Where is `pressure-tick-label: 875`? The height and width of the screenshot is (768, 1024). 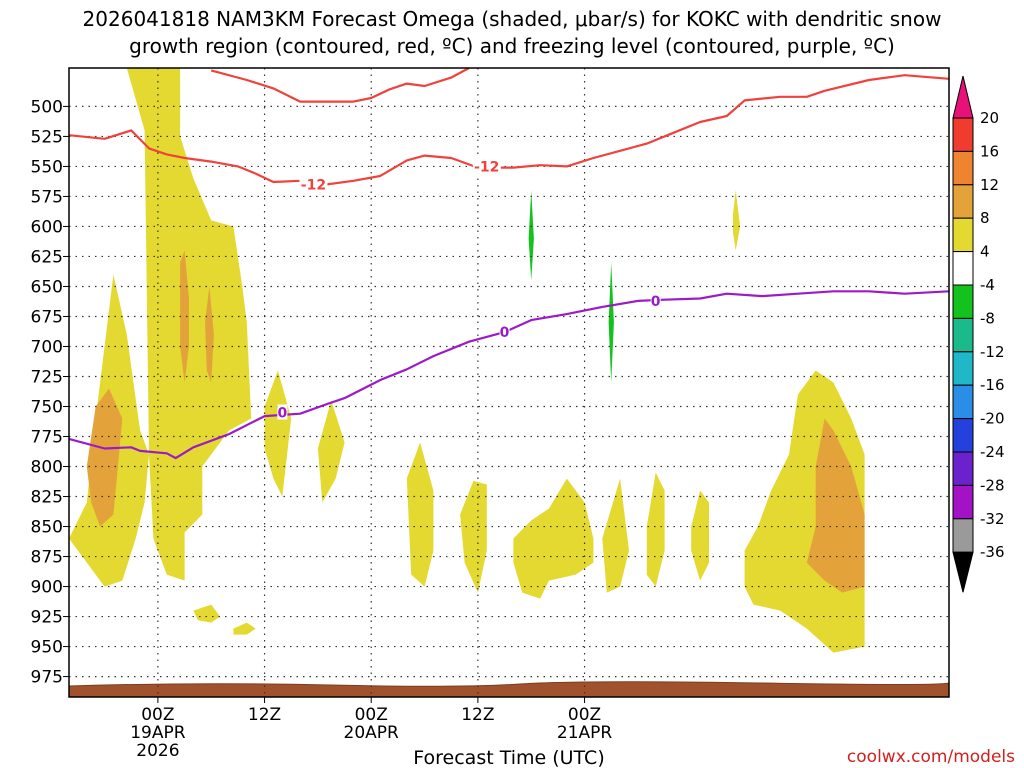
pressure-tick-label: 875 is located at coordinates (47, 558).